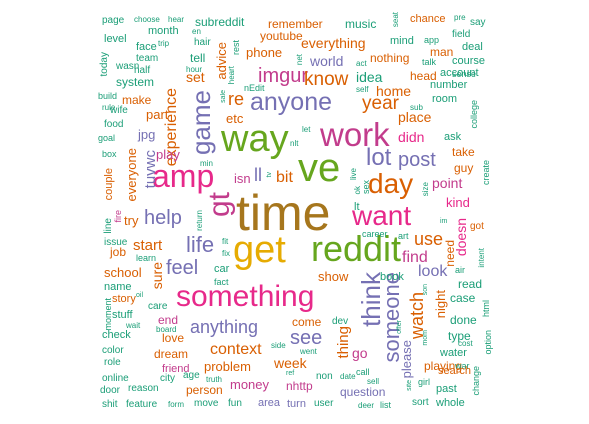 Image resolution: width=589 pixels, height=424 pixels. I want to click on word-cost: cost, so click(465, 343).